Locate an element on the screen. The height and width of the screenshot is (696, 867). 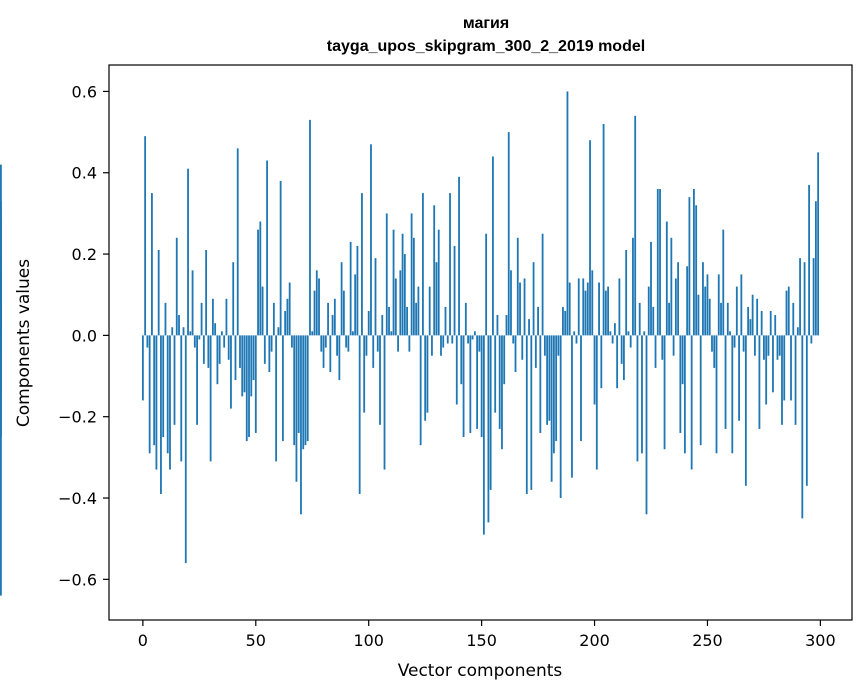
chart-subtitle: tayga_upos_skipgram_300_2_2019 model is located at coordinates (486, 46).